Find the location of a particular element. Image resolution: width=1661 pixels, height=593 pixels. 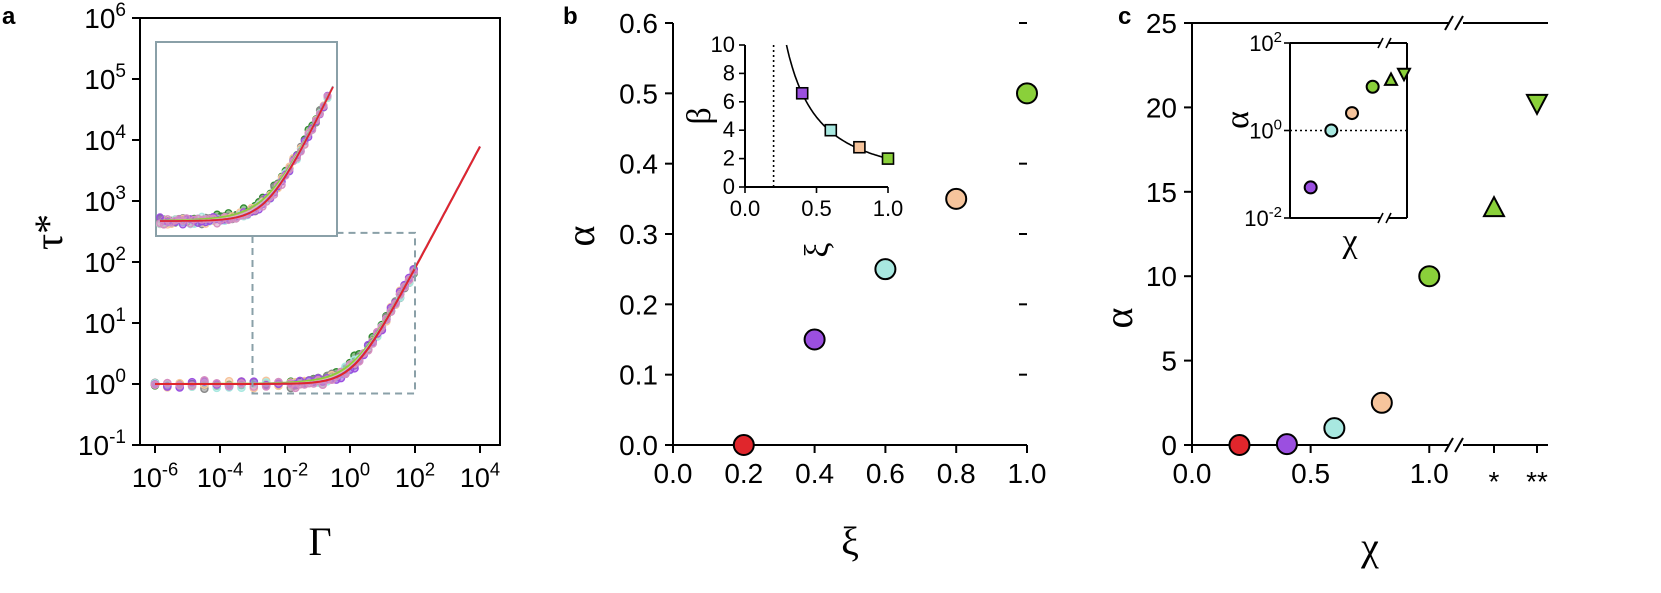

x-tick-label: 10⁰ is located at coordinates (350, 476).